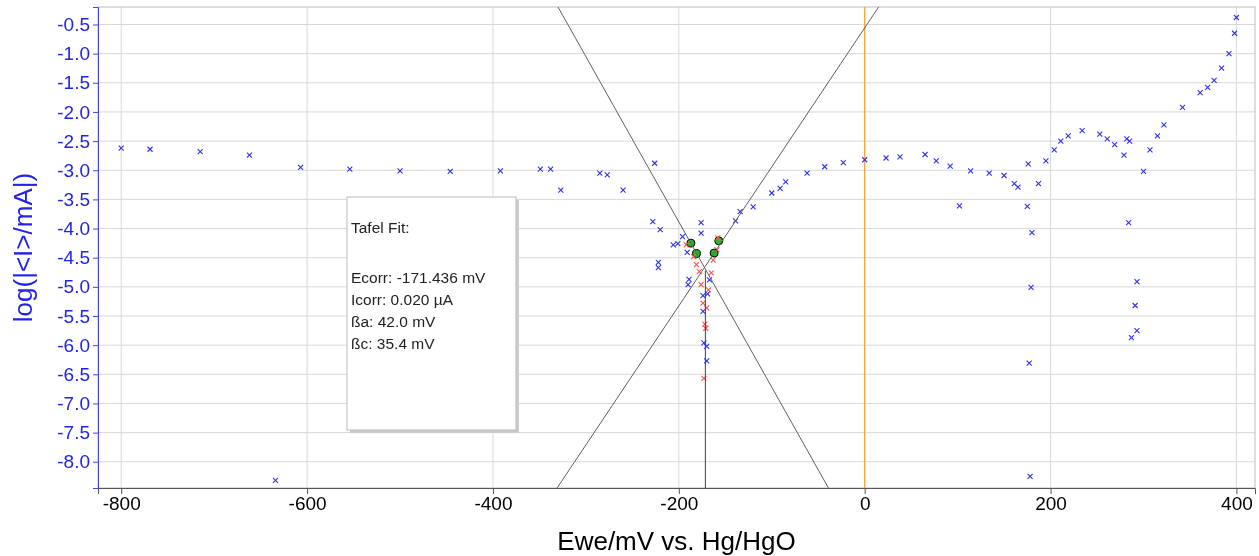 This screenshot has height=556, width=1259. I want to click on y-tick-label: -2.5, so click(73, 141).